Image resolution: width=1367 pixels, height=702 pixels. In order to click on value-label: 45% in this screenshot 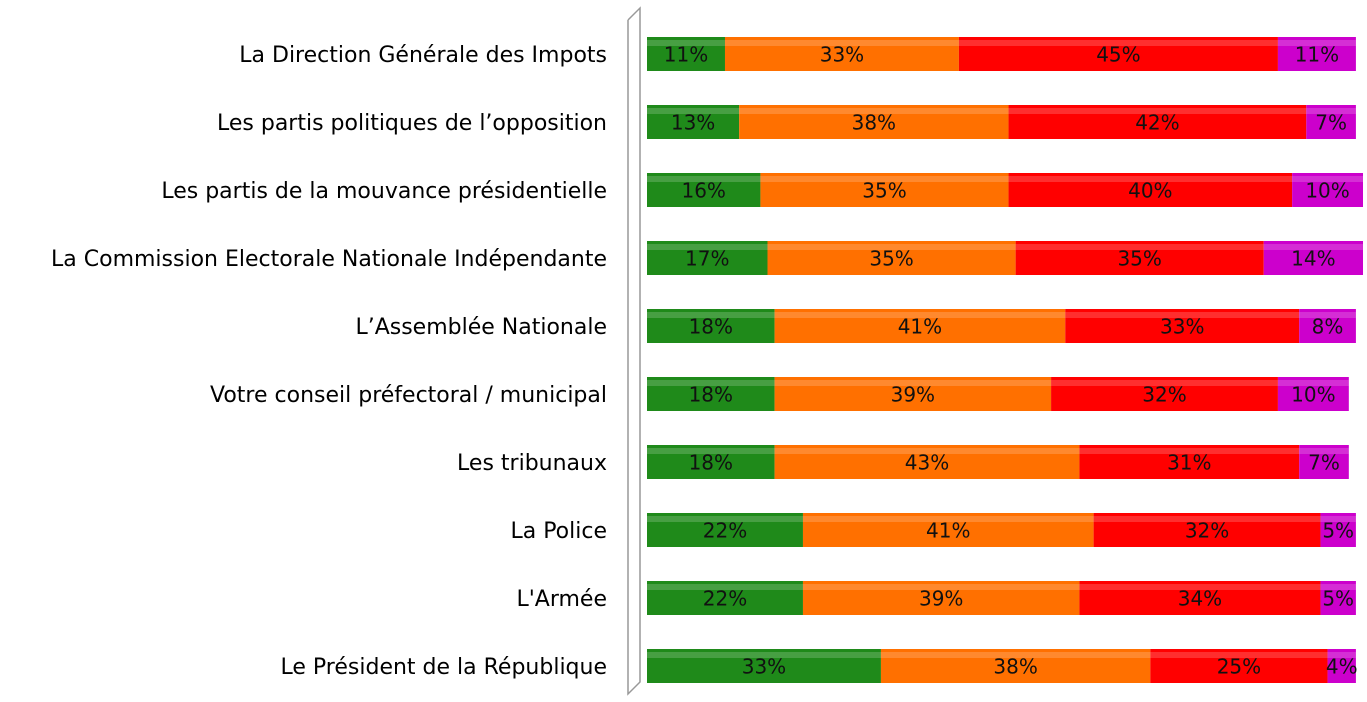, I will do `click(1118, 55)`.